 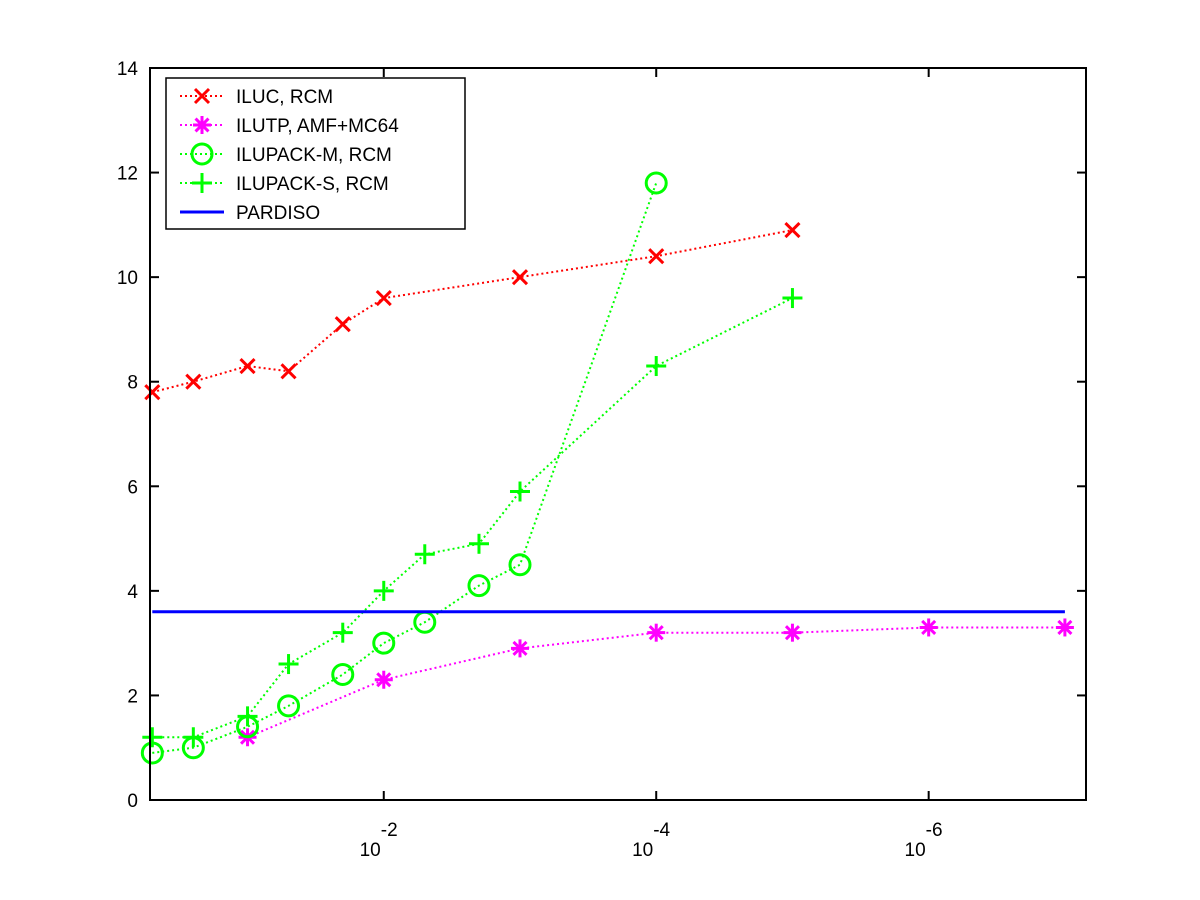 I want to click on x-tick-label-exponent: -2, so click(x=389, y=830).